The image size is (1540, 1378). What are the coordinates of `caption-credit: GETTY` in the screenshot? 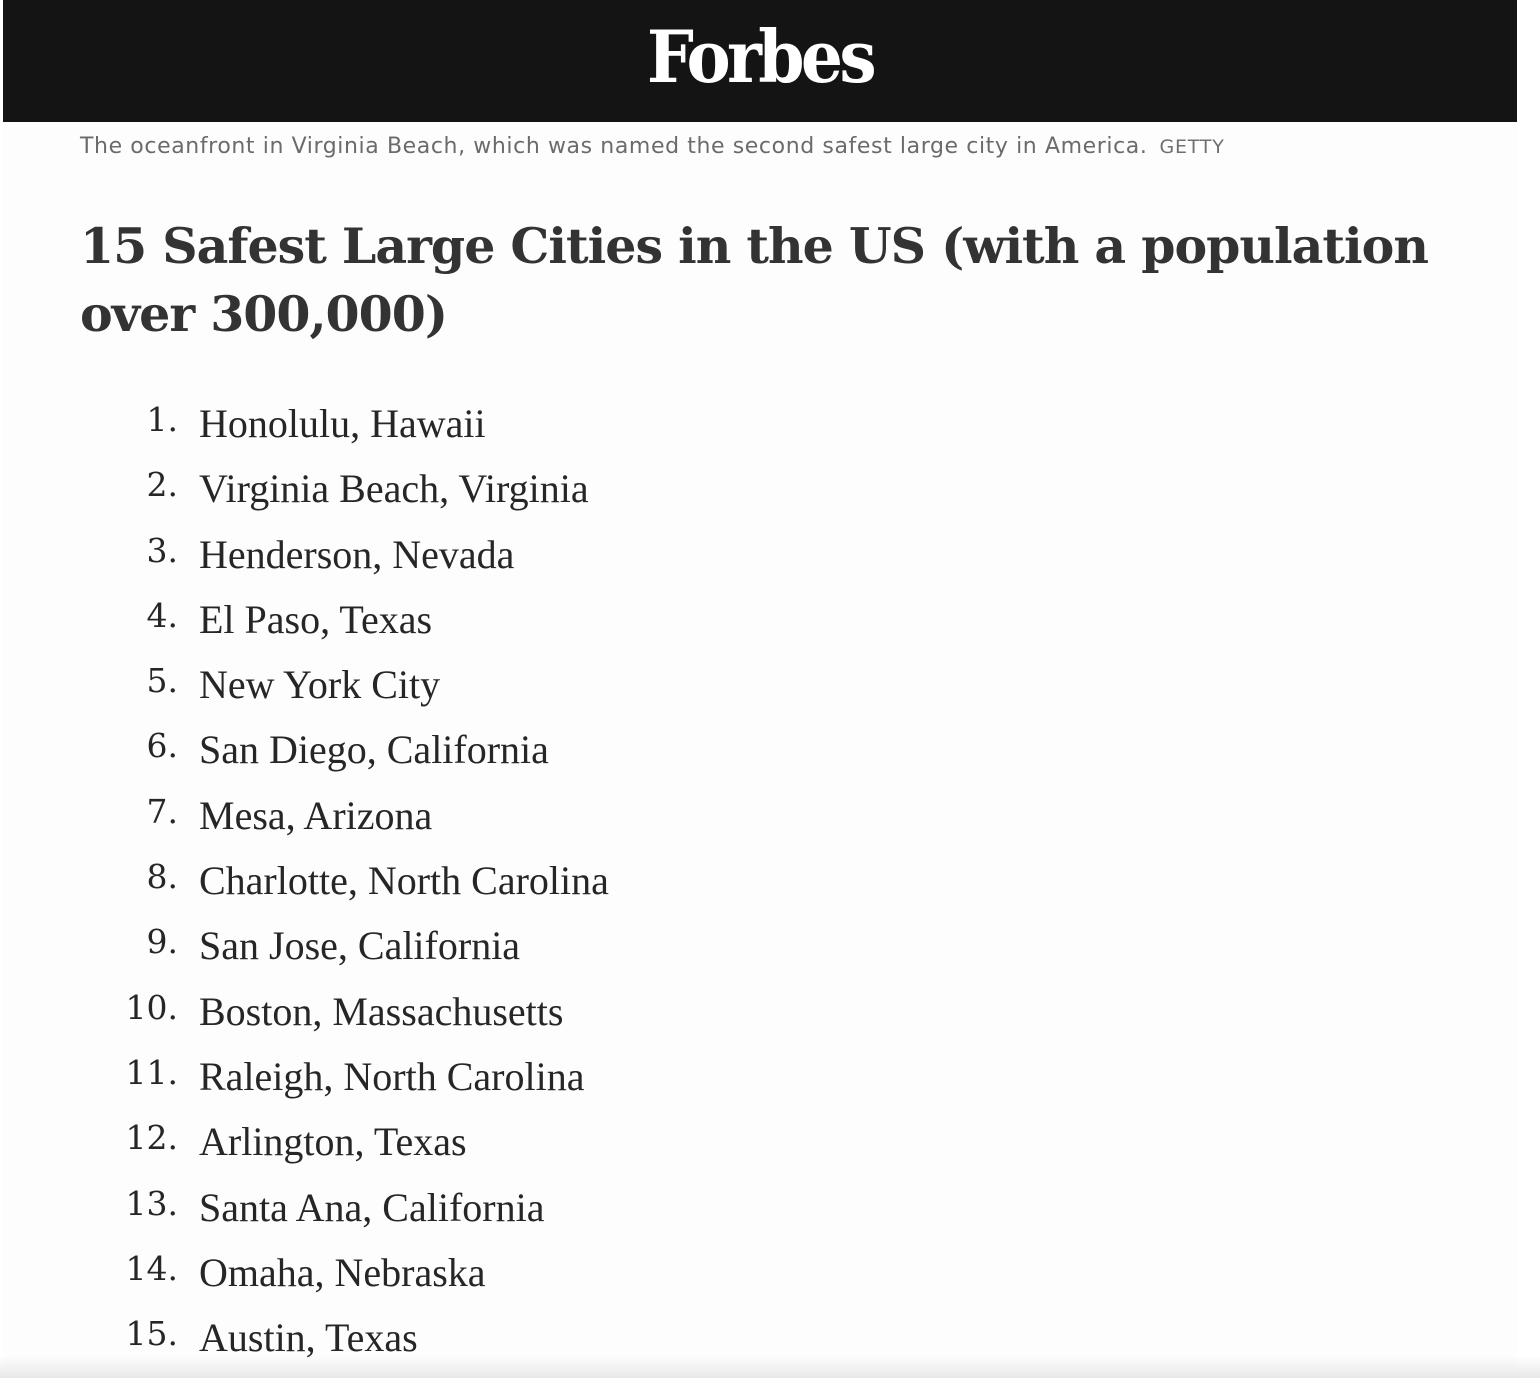 It's located at (1192, 147).